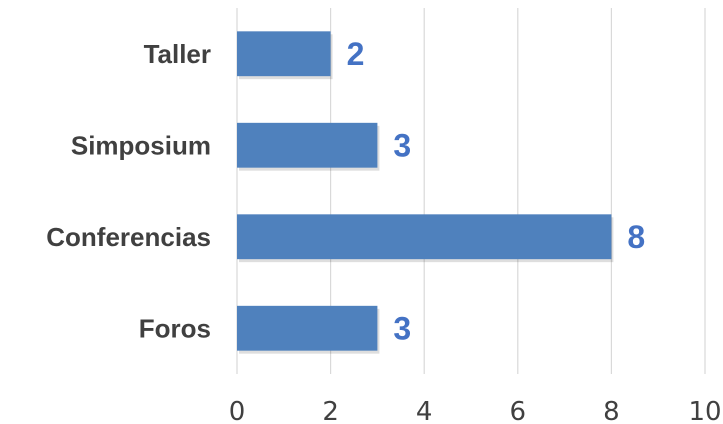 Image resolution: width=723 pixels, height=424 pixels. I want to click on bar-foros, so click(307, 328).